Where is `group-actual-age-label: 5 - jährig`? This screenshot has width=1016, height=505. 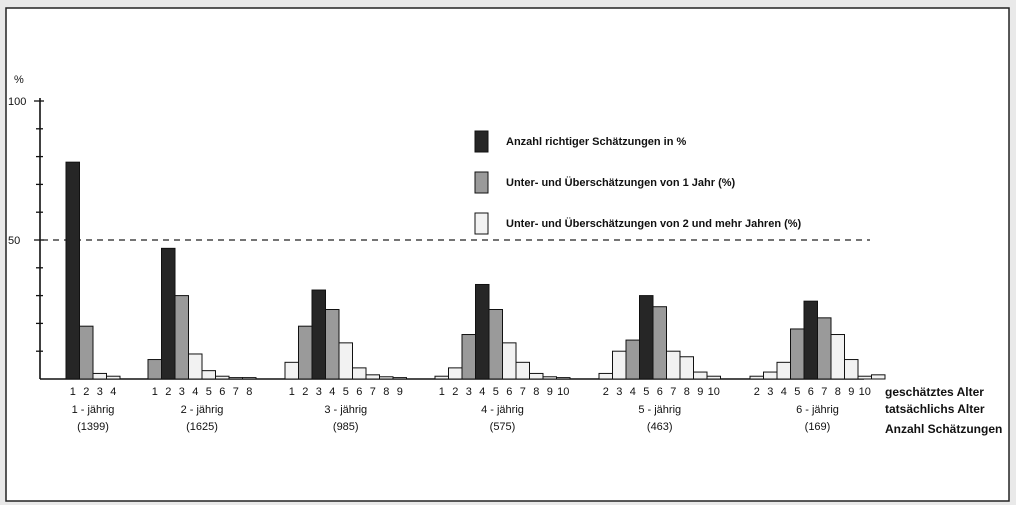
group-actual-age-label: 5 - jährig is located at coordinates (659, 410).